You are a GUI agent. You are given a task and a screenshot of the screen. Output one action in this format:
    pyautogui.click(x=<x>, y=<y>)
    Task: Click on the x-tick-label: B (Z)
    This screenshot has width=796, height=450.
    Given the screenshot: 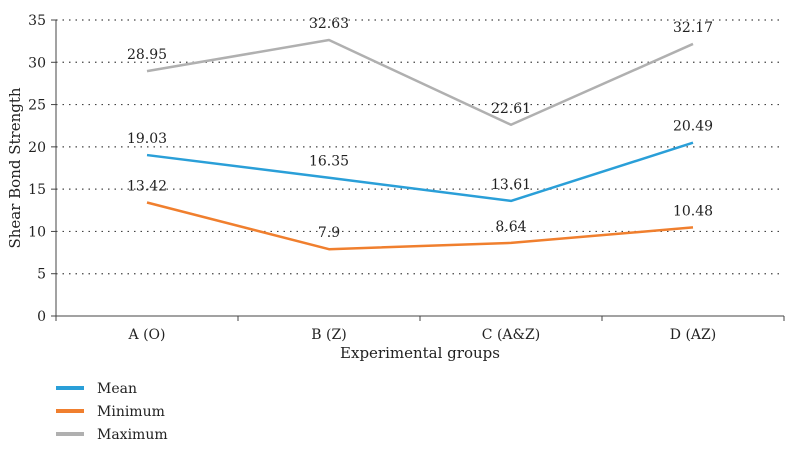 What is the action you would take?
    pyautogui.click(x=328, y=335)
    